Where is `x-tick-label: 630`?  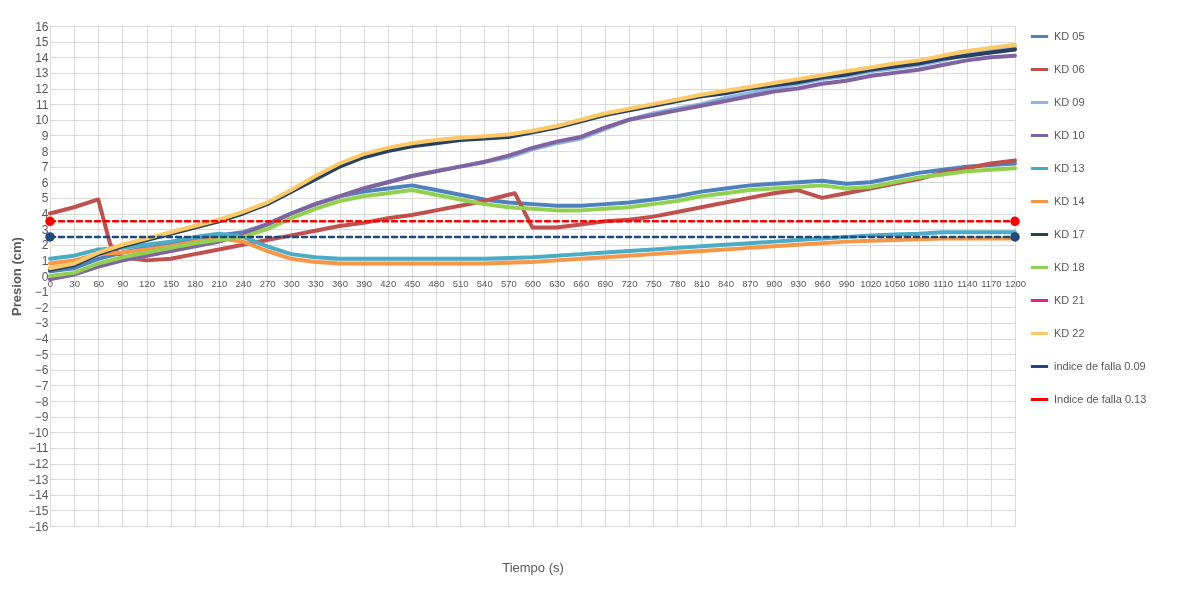
x-tick-label: 630 is located at coordinates (557, 283).